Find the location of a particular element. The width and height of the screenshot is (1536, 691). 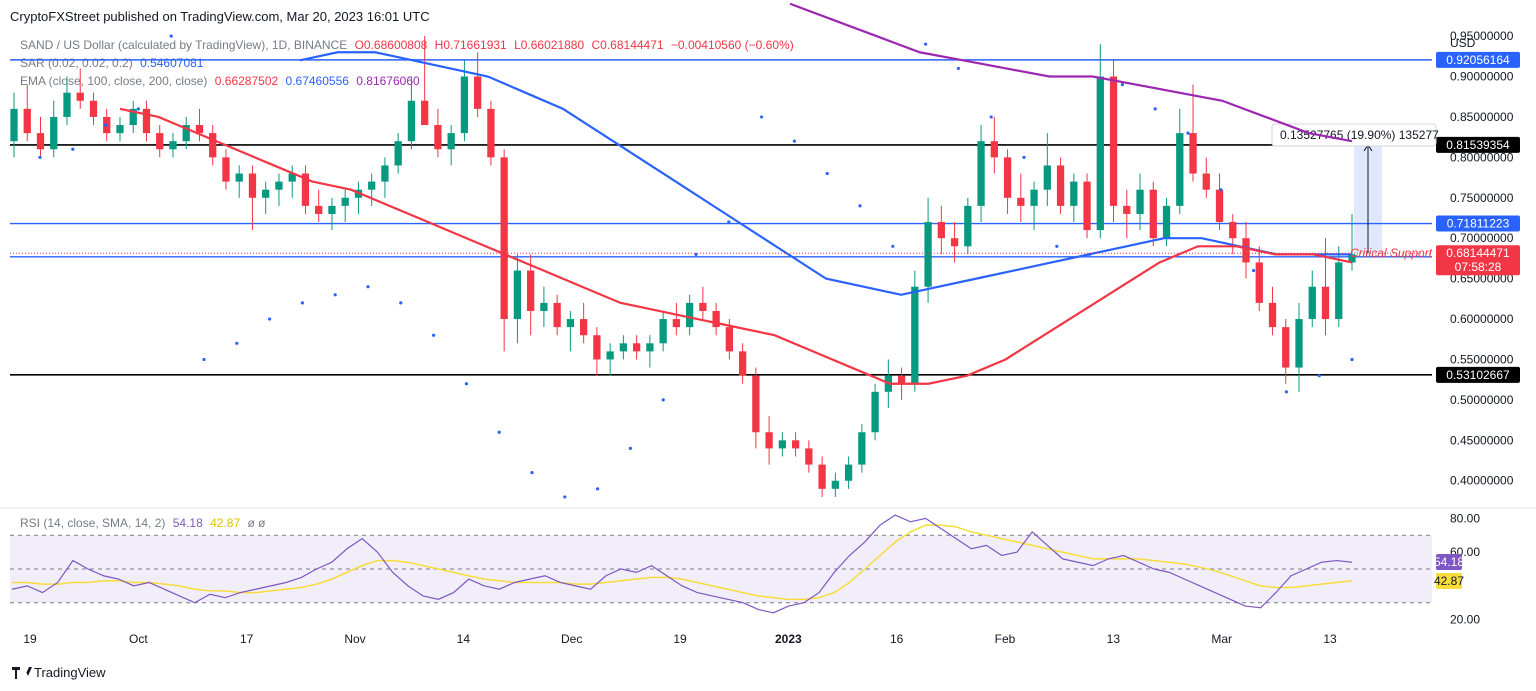

rsi-label: RSI (14, close, SMA, 14, 2) is located at coordinates (93, 523).